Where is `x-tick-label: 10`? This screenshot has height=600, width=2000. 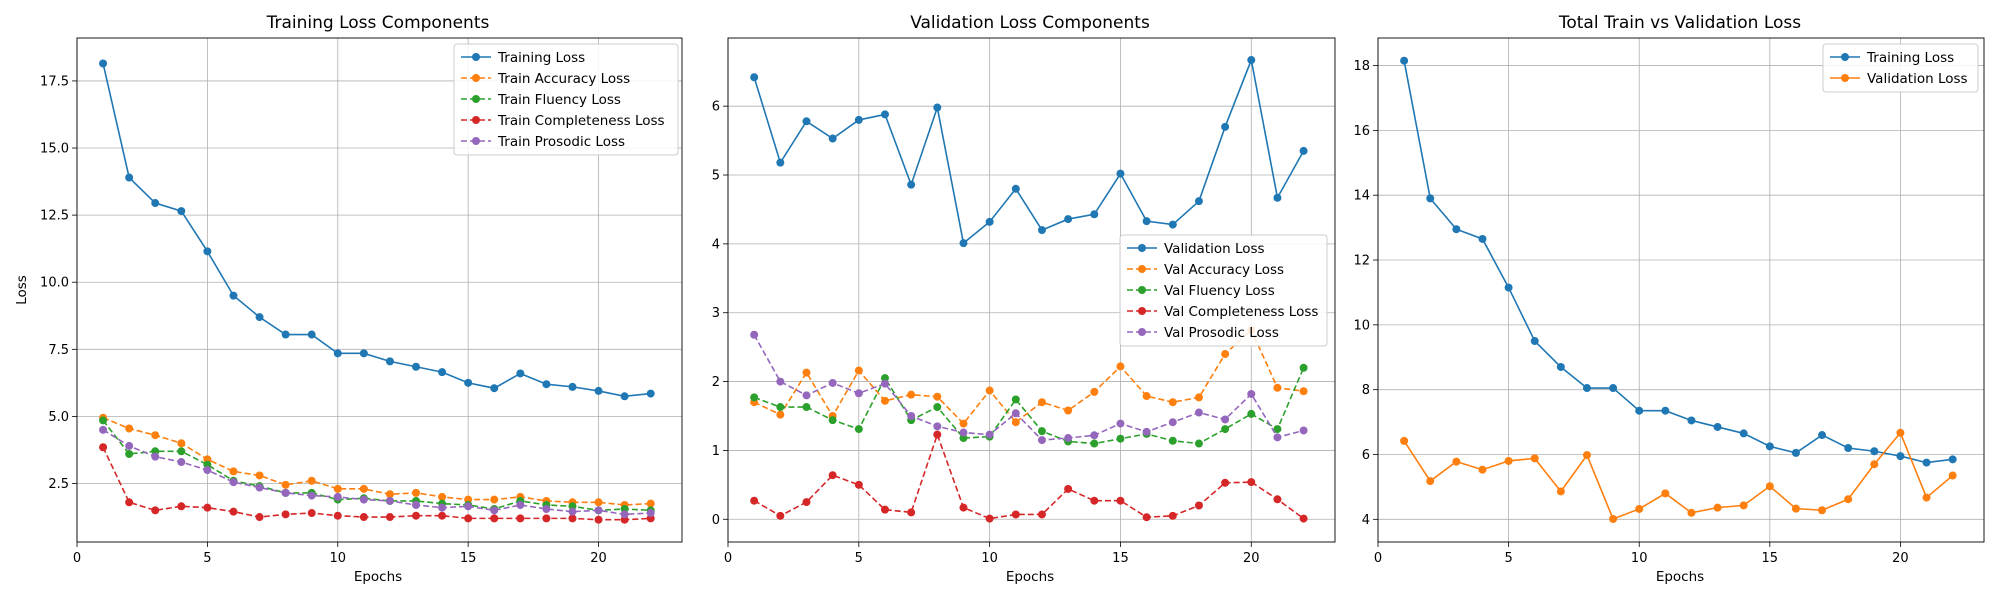
x-tick-label: 10 is located at coordinates (1639, 558).